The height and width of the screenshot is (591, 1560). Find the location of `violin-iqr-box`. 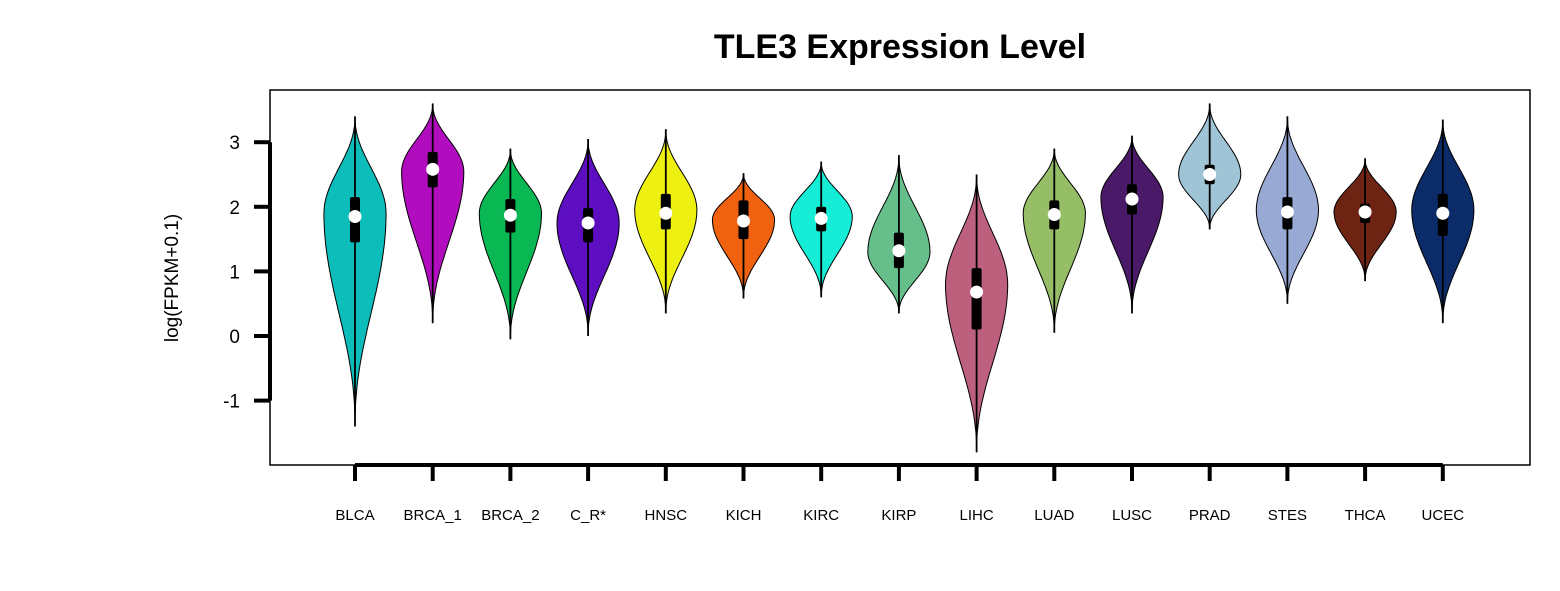

violin-iqr-box is located at coordinates (976, 299).